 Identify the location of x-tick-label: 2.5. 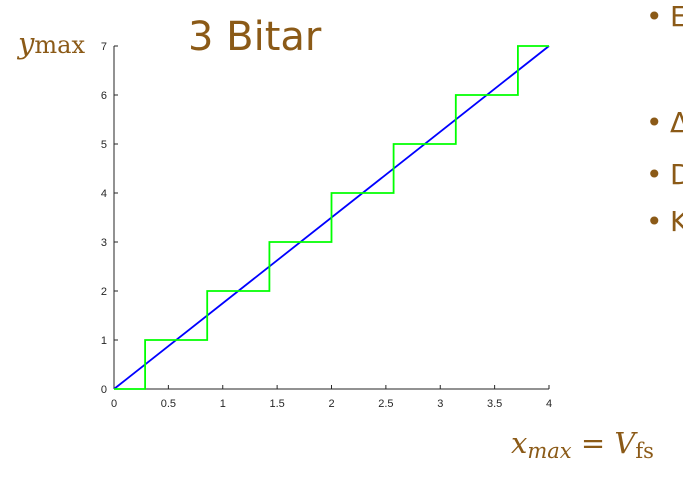
(385, 404).